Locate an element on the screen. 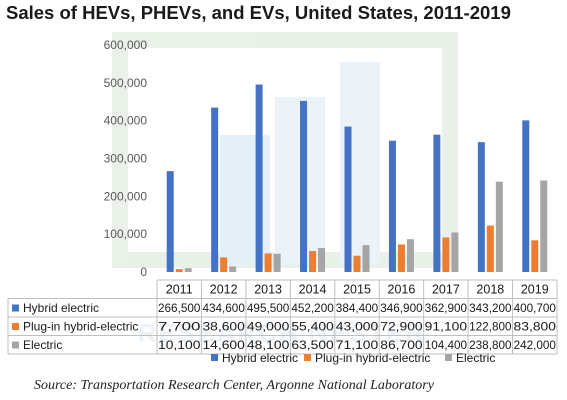  x-category-label: 2013 is located at coordinates (268, 290).